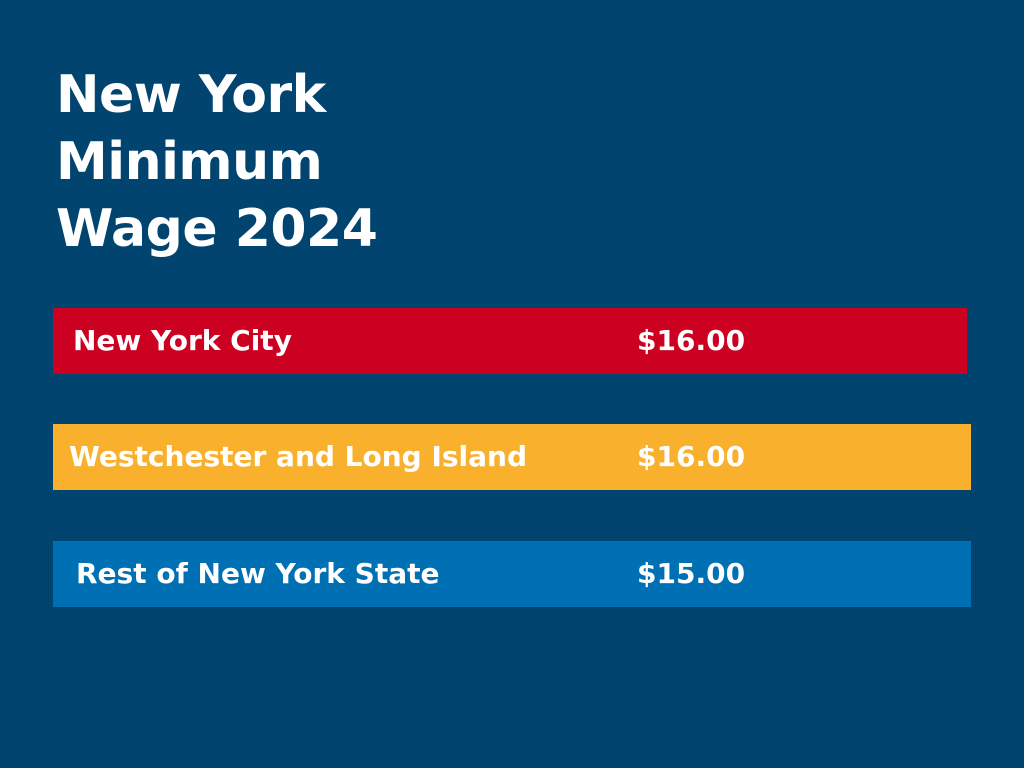 This screenshot has height=768, width=1024. Describe the element at coordinates (191, 95) in the screenshot. I see `title-line: New York` at that location.